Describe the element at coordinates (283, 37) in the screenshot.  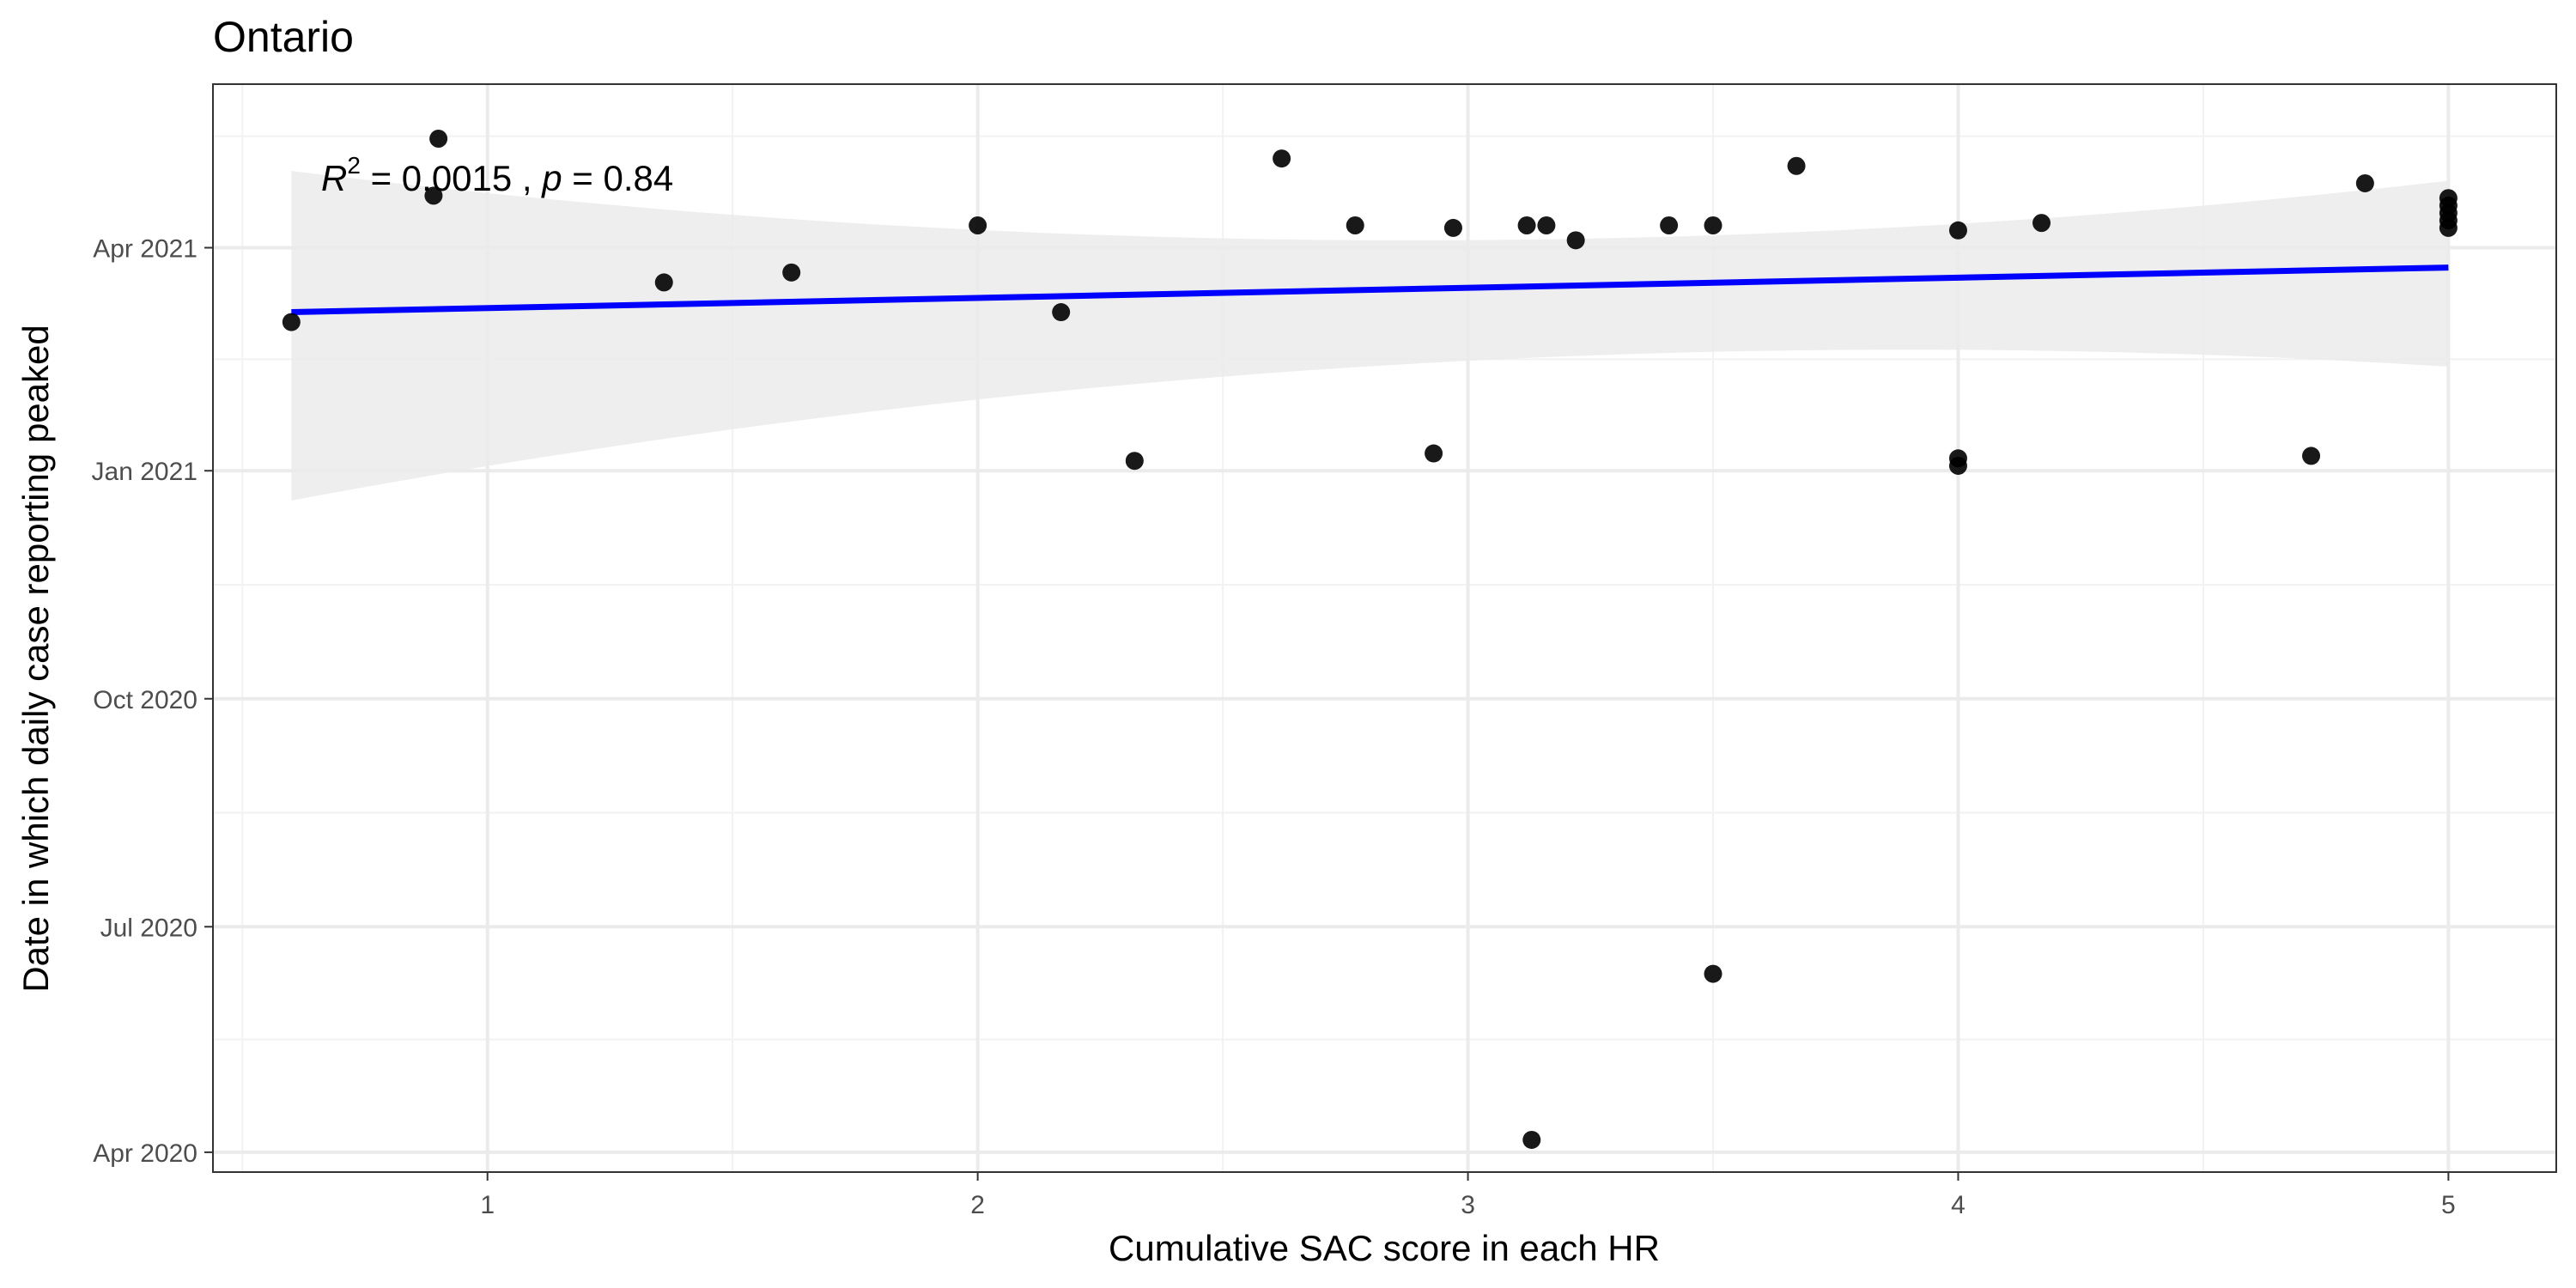
I see `chart-title: Ontario` at that location.